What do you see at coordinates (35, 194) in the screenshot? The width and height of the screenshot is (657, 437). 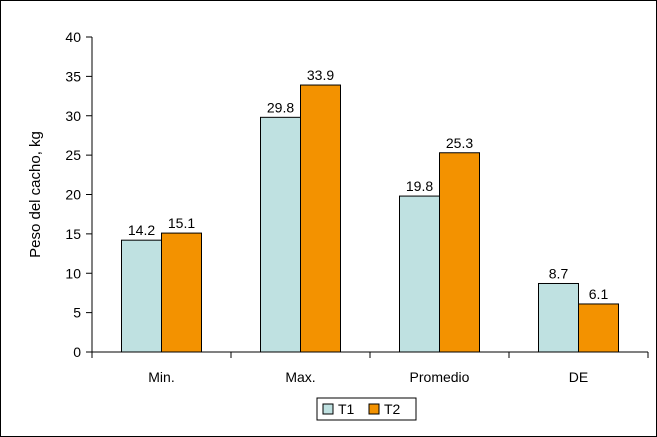 I see `y-axis-title: Peso del cacho, kg` at bounding box center [35, 194].